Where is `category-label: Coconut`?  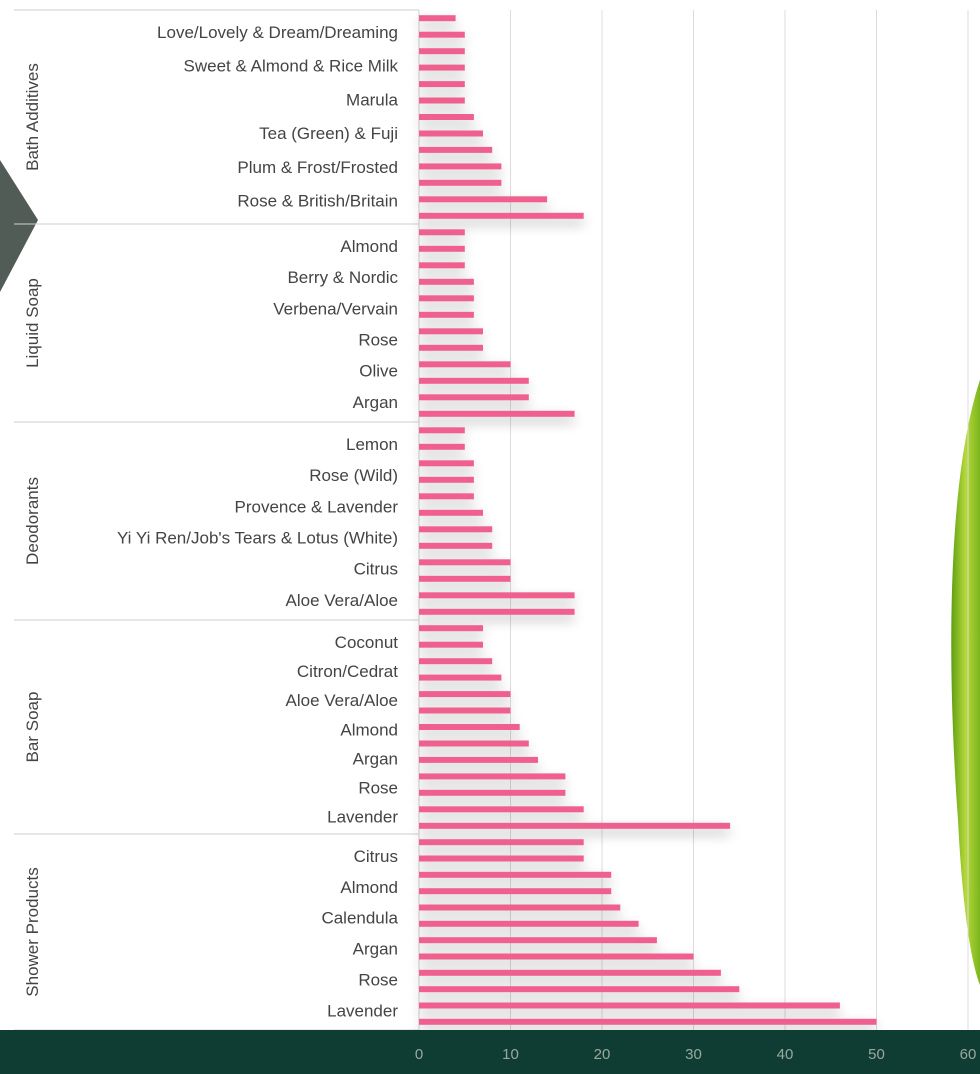 category-label: Coconut is located at coordinates (367, 642).